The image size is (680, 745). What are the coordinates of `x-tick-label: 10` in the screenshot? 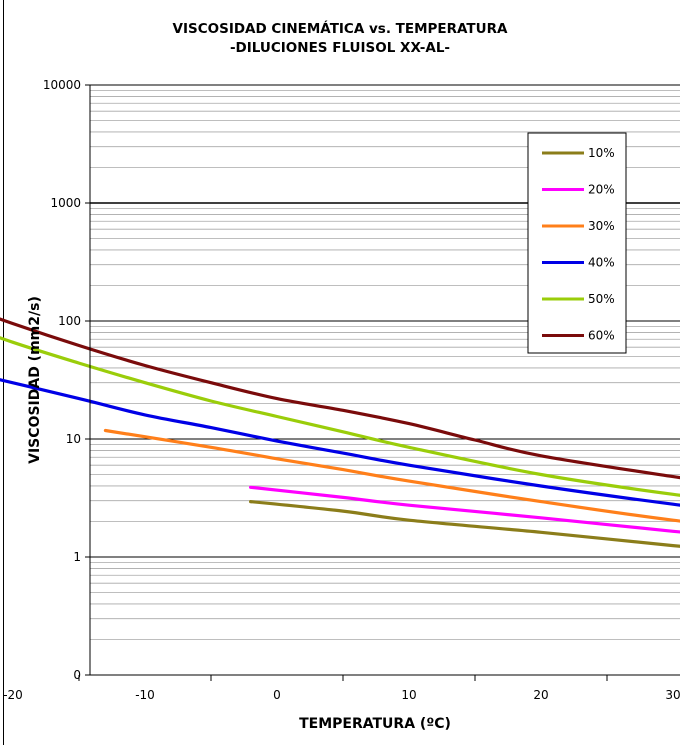 It's located at (408, 695).